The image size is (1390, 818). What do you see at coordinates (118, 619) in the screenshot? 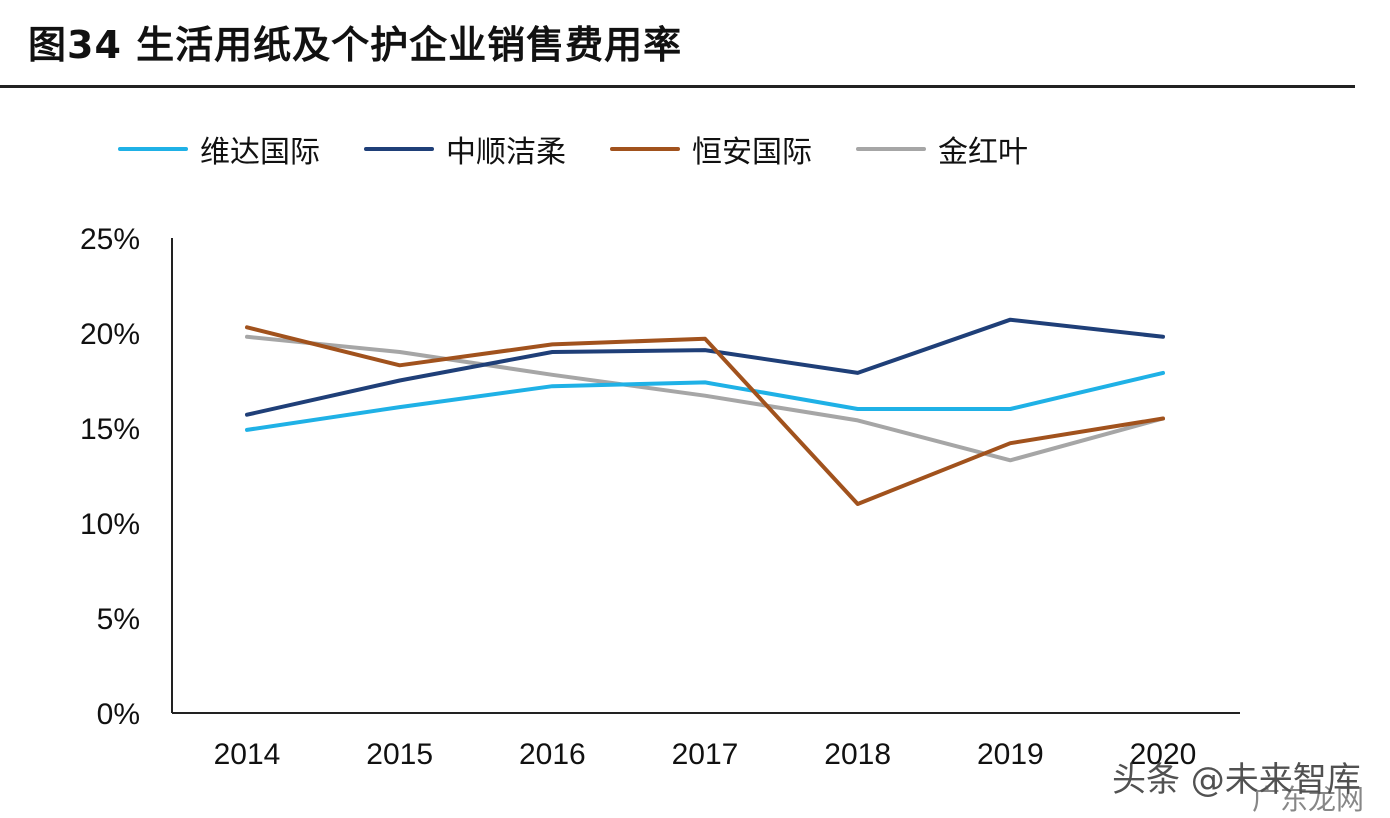
I see `y-tick-label: 5%` at bounding box center [118, 619].